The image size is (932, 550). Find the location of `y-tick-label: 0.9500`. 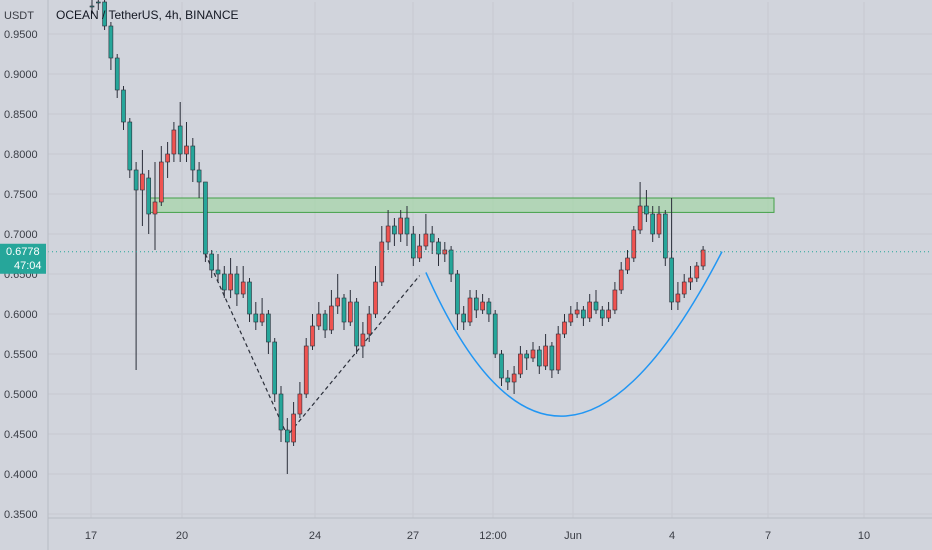

y-tick-label: 0.9500 is located at coordinates (21, 35).